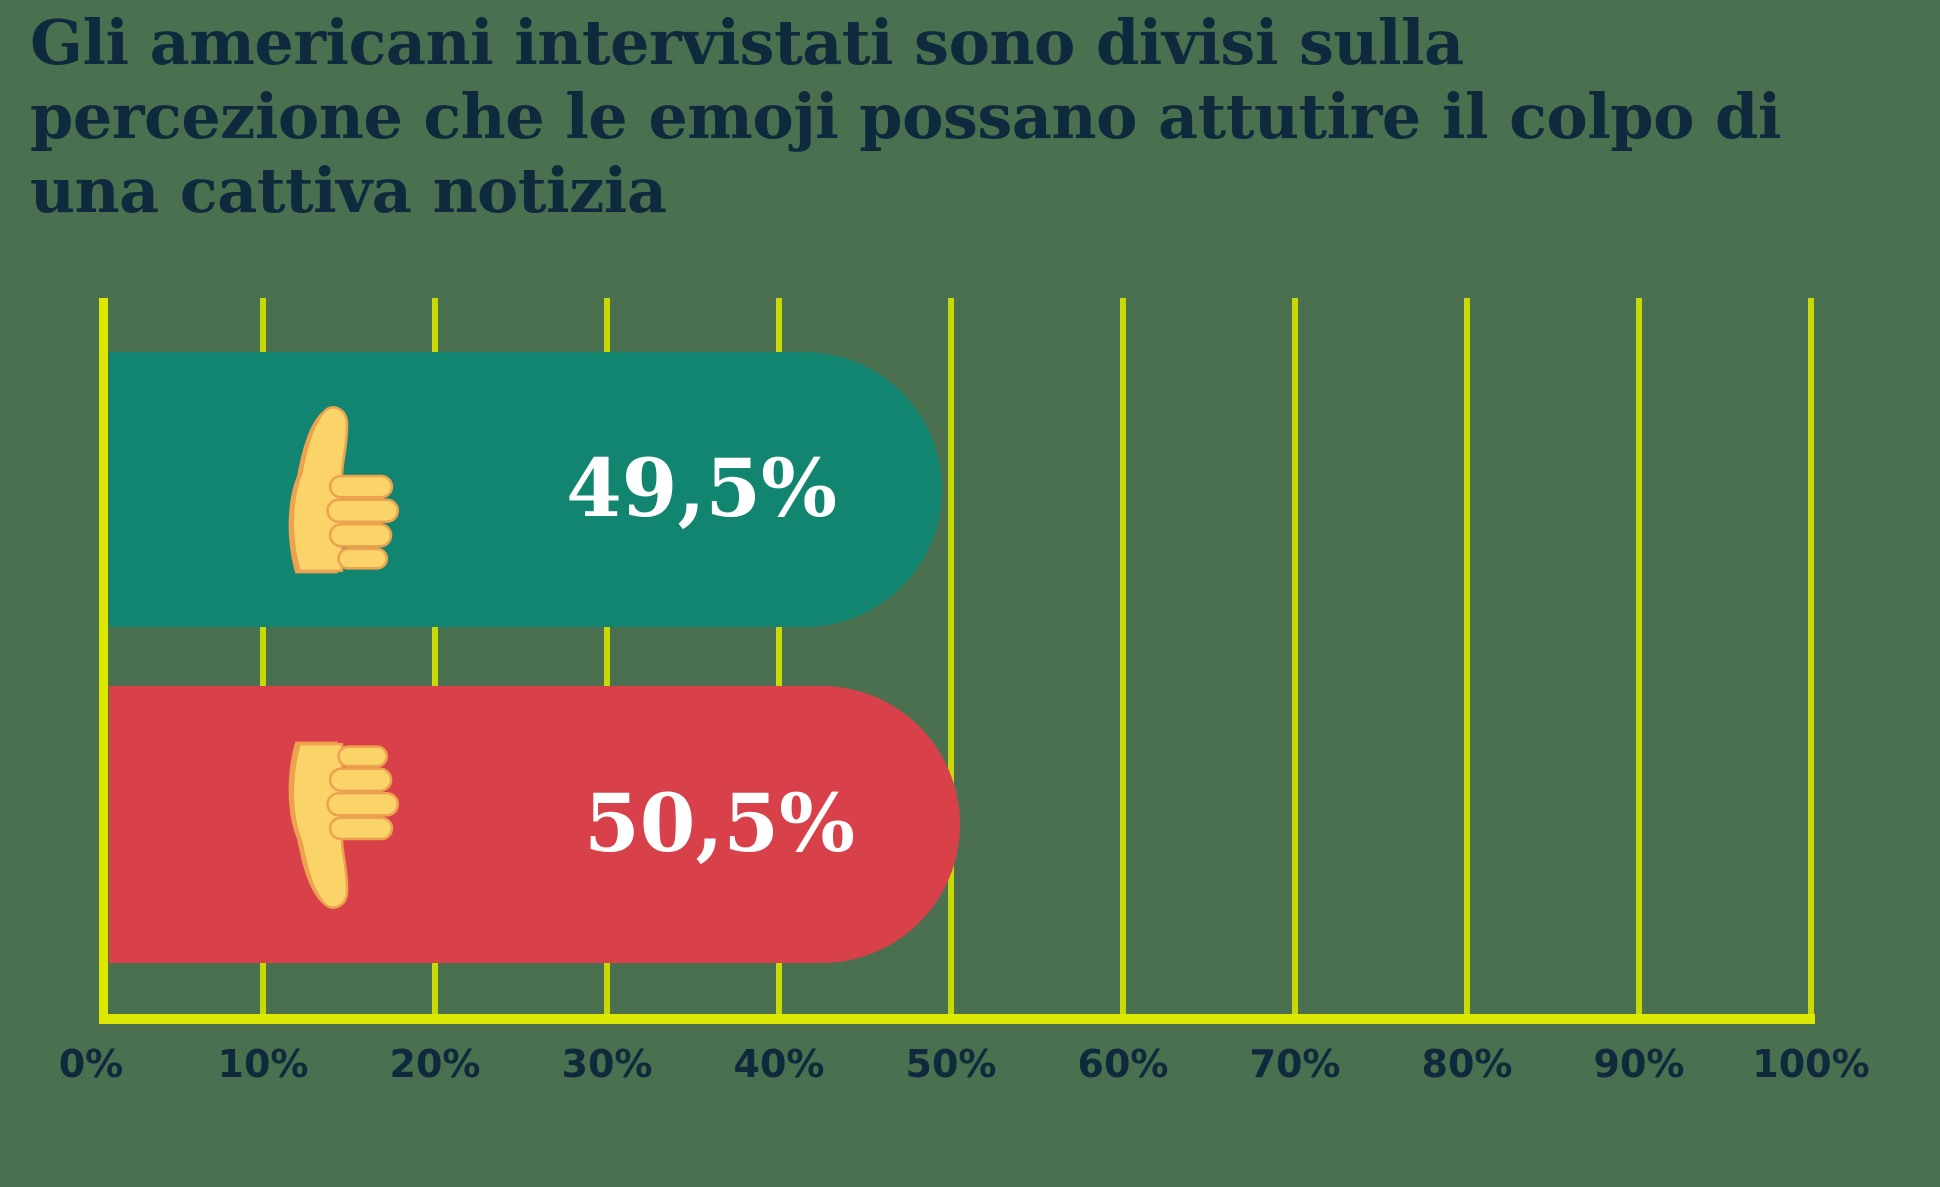  Describe the element at coordinates (779, 1064) in the screenshot. I see `x-axis-tick-label: 40%` at that location.